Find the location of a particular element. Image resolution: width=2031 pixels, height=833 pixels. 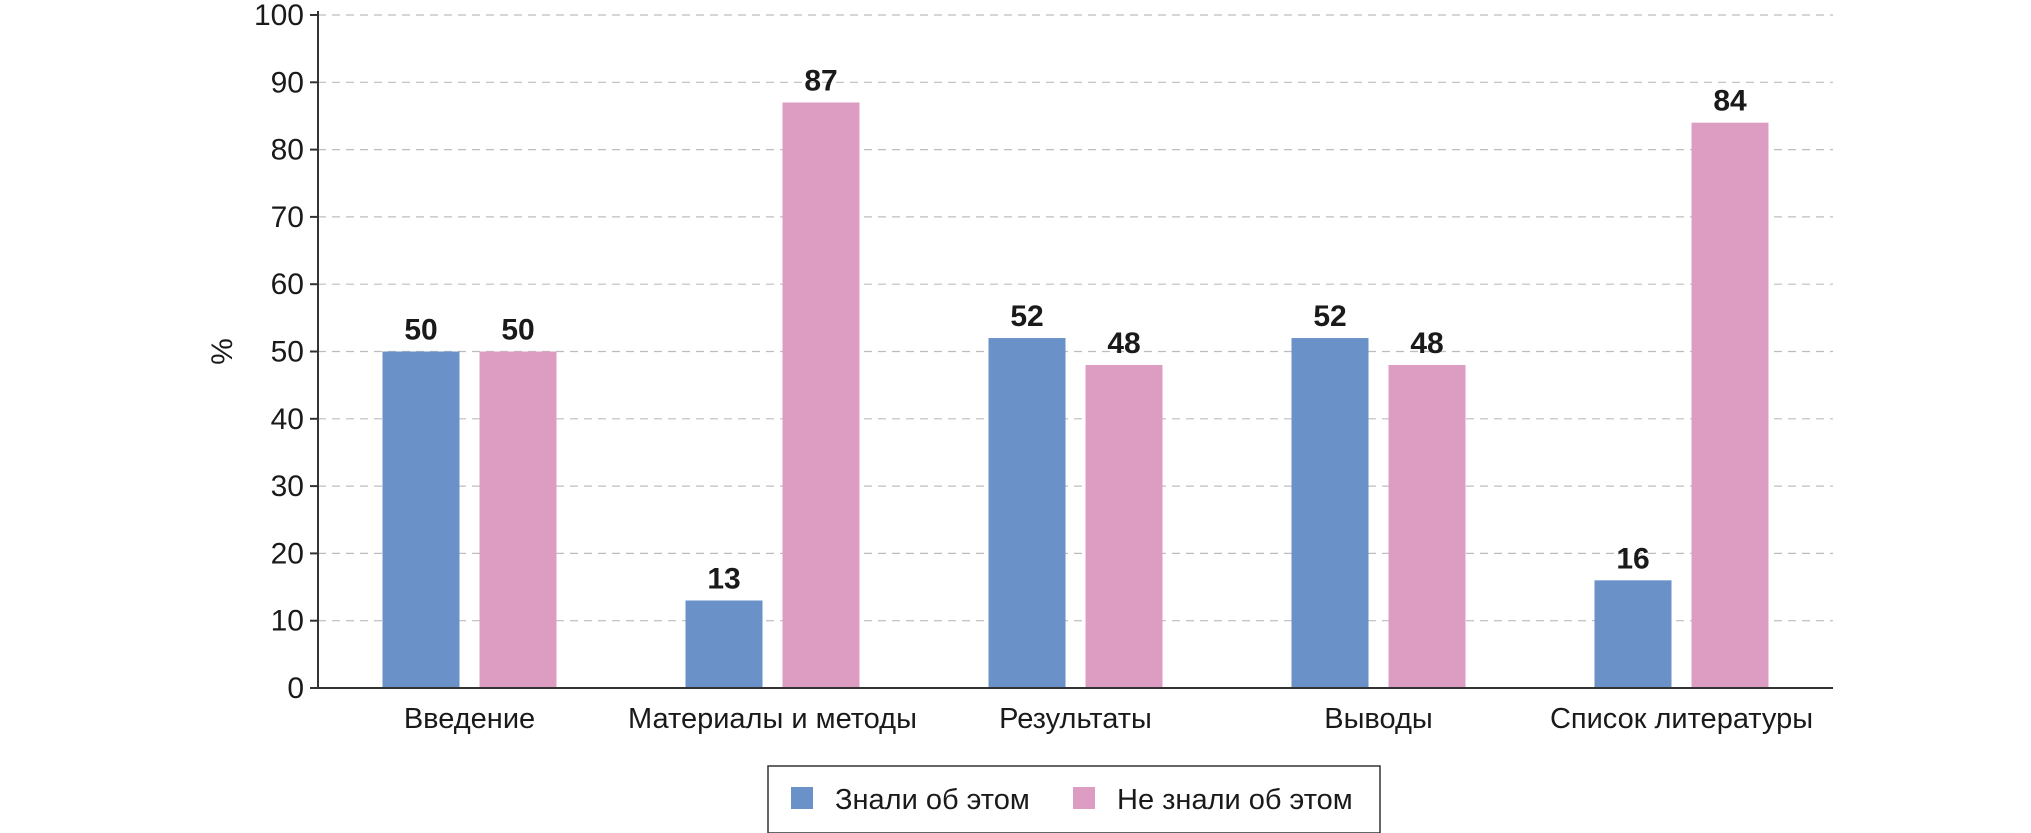

y-tick-label: 60 is located at coordinates (287, 284).